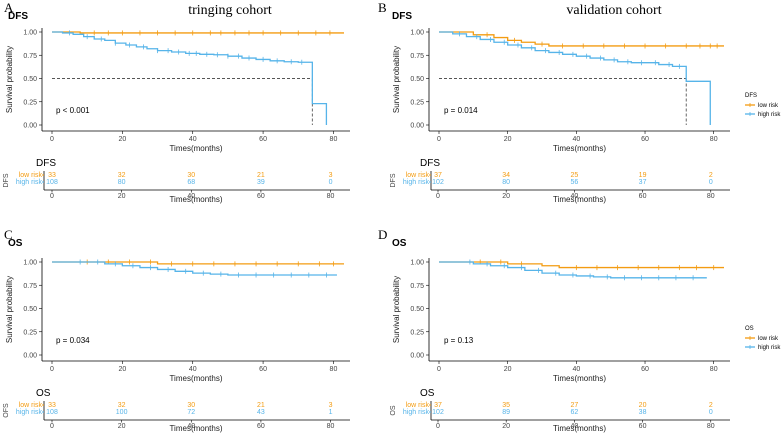 This screenshot has height=434, width=784. What do you see at coordinates (574, 405) in the screenshot?
I see `risk-count: 27` at bounding box center [574, 405].